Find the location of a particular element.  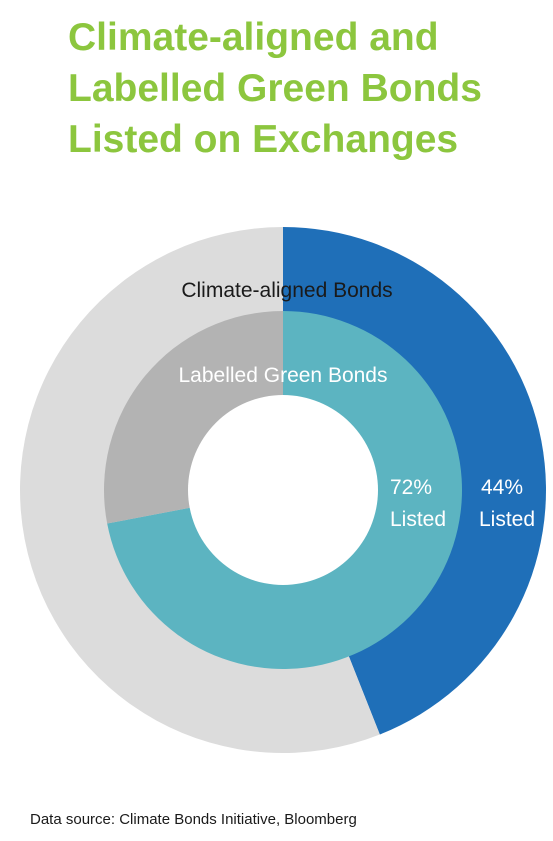

outer-ring-listed-label: Listed is located at coordinates (507, 519).